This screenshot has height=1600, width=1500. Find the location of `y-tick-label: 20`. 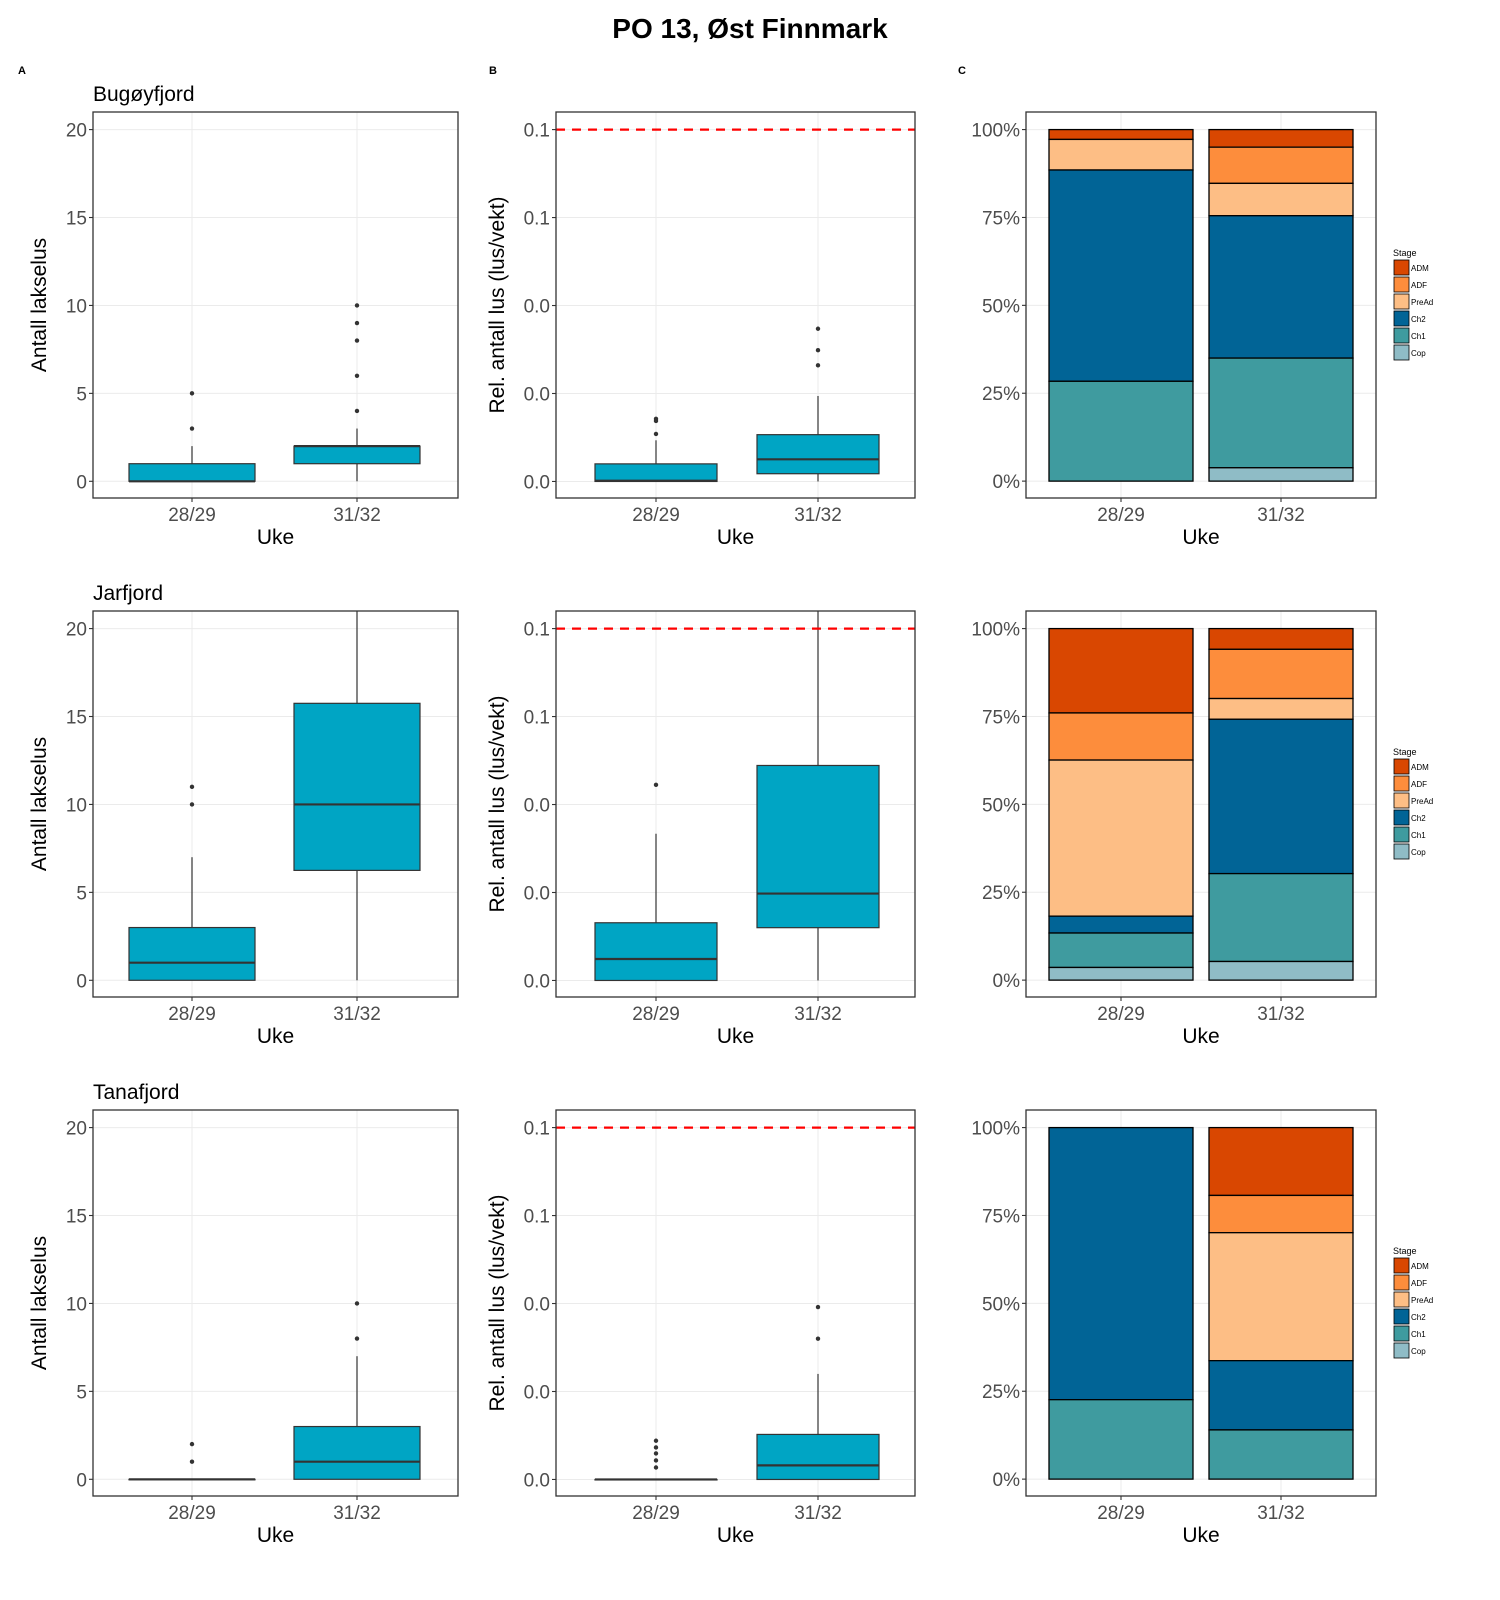

y-tick-label: 20 is located at coordinates (76, 1129).